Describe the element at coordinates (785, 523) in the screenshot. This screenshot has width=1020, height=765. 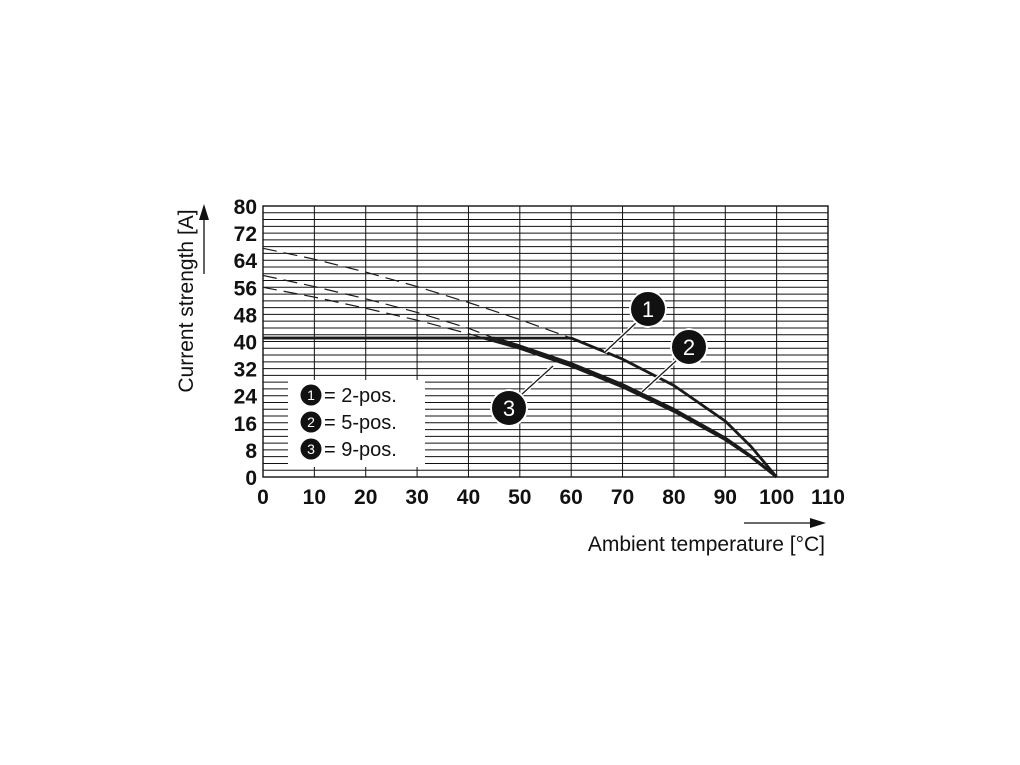
I see `x-axis-arrow` at that location.